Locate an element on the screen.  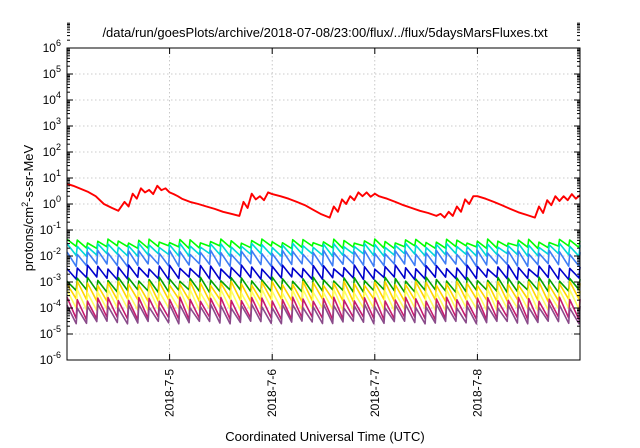
y-tick-label: 10¹ is located at coordinates (52, 176).